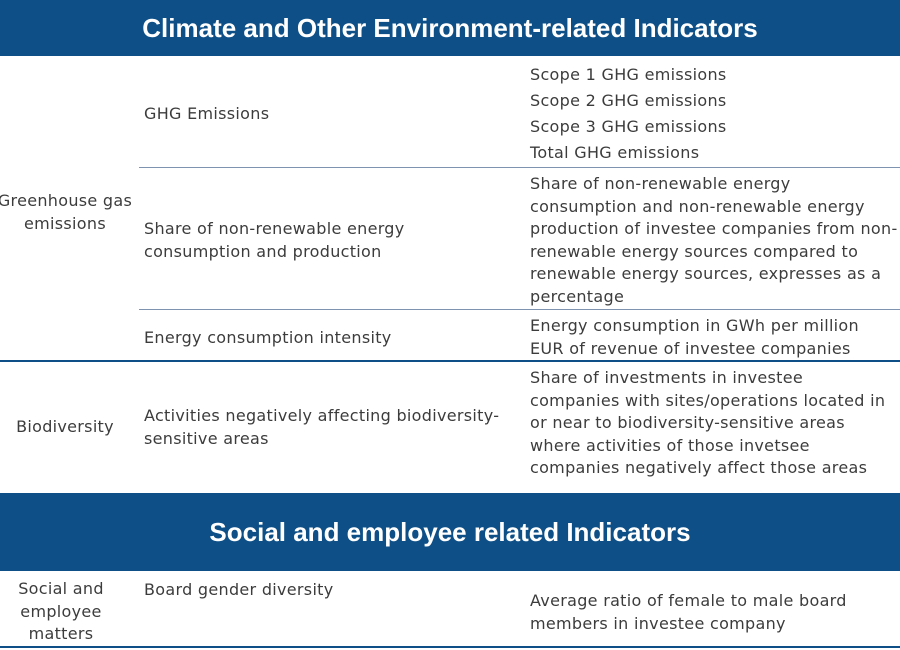 Image resolution: width=900 pixels, height=650 pixels. Describe the element at coordinates (690, 348) in the screenshot. I see `metric-line: EUR of revenue of investee companies` at that location.